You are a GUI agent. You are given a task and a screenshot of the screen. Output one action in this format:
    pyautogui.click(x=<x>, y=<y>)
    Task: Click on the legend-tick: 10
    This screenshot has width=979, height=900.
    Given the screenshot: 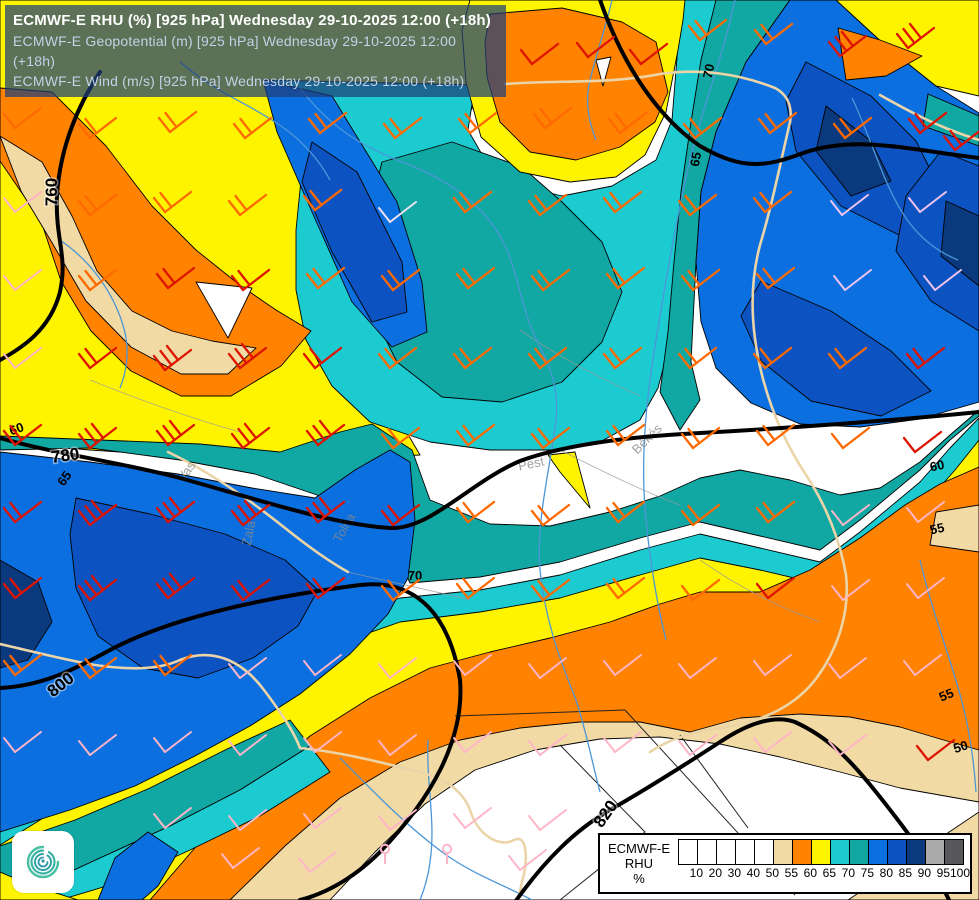 What is the action you would take?
    pyautogui.click(x=696, y=873)
    